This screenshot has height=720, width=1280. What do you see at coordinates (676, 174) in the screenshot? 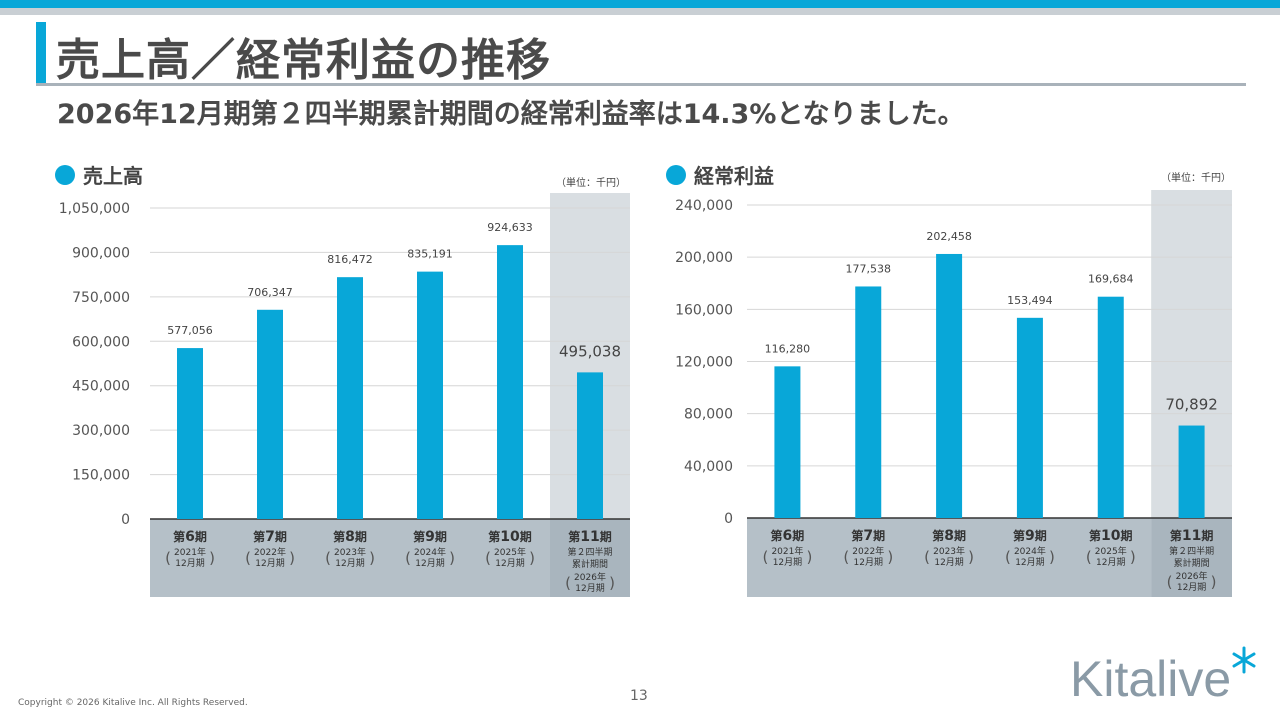
I see `bullet-dot-icon` at bounding box center [676, 174].